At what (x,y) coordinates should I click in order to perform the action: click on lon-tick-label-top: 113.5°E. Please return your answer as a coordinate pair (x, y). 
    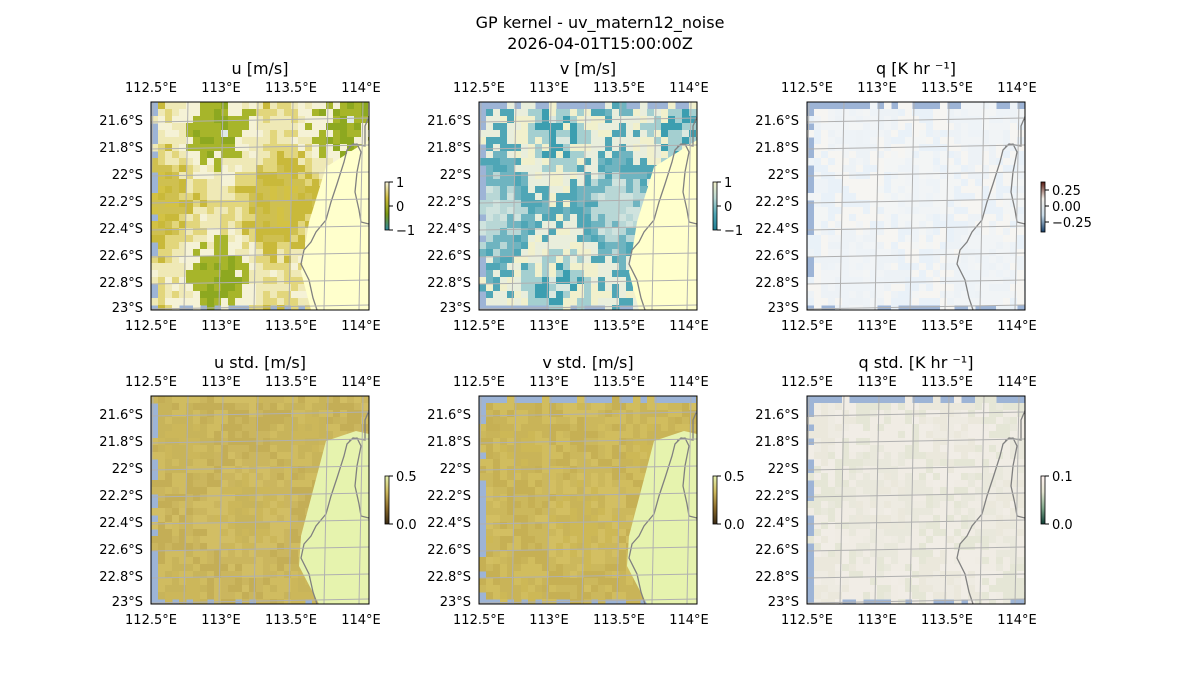
    Looking at the image, I should click on (619, 88).